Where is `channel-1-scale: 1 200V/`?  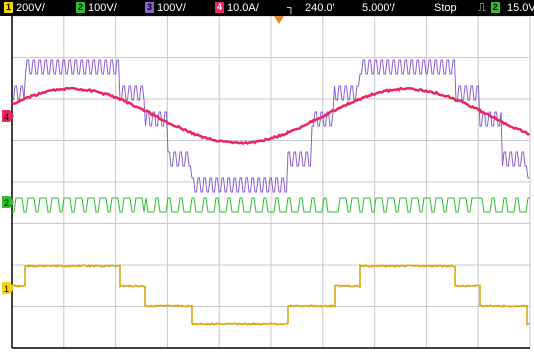
channel-1-scale: 1 200V/ is located at coordinates (24, 8).